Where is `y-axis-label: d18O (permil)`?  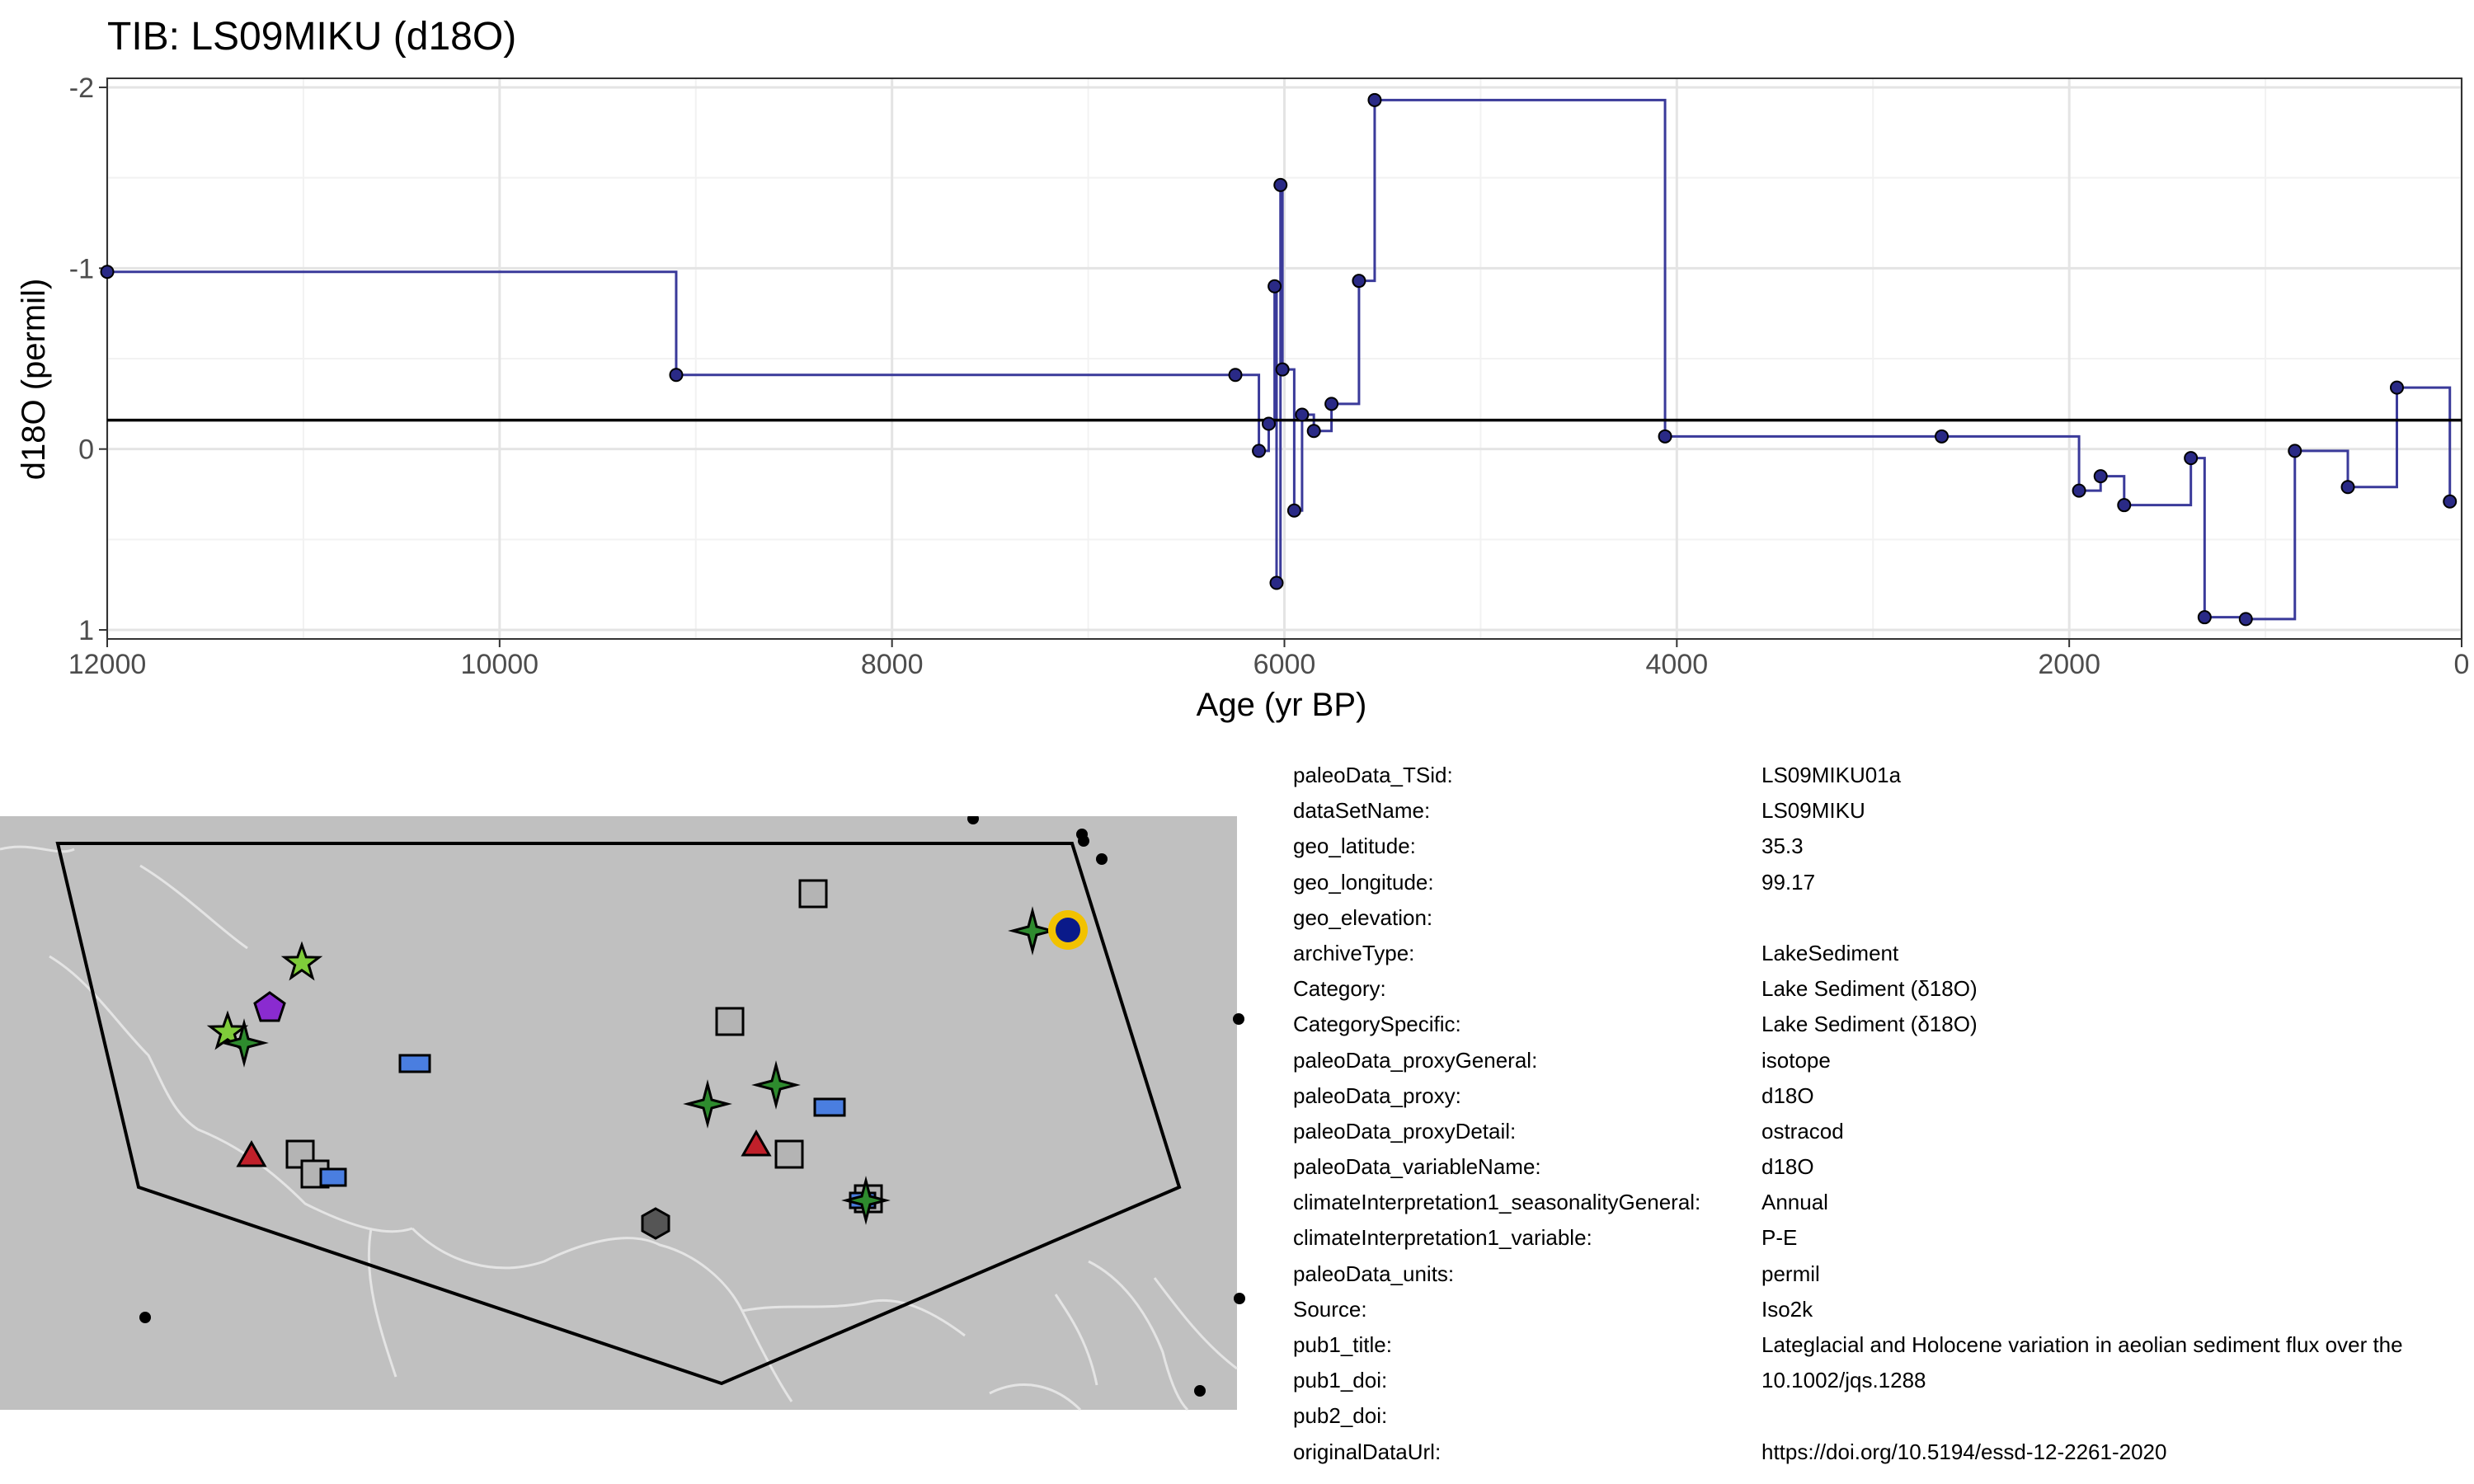
y-axis-label: d18O (permil) is located at coordinates (34, 380).